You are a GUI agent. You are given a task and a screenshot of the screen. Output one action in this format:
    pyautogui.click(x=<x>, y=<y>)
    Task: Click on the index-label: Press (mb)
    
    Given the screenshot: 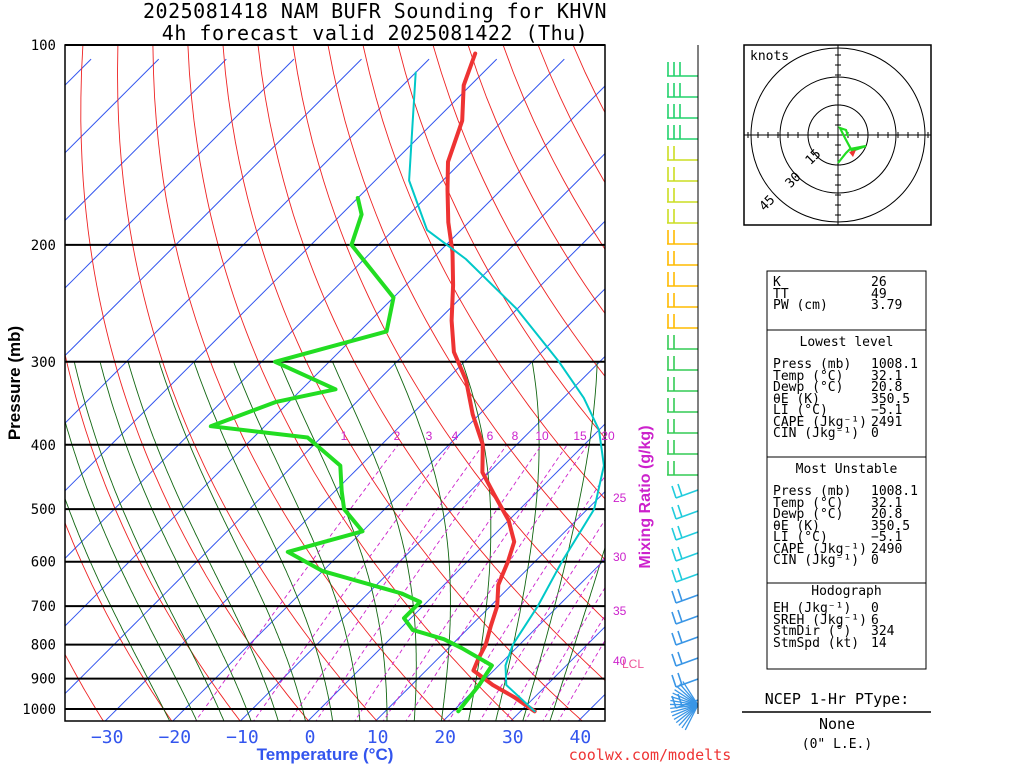 What is the action you would take?
    pyautogui.click(x=812, y=364)
    